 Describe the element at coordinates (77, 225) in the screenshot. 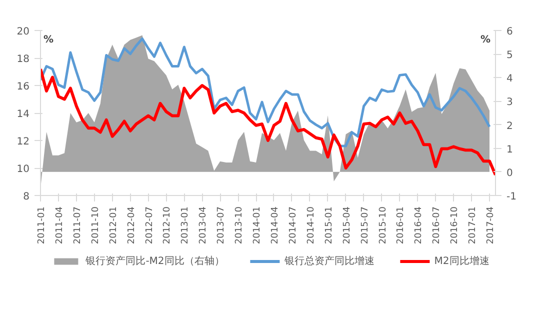

I see `x-tick-label: 2011-07` at that location.